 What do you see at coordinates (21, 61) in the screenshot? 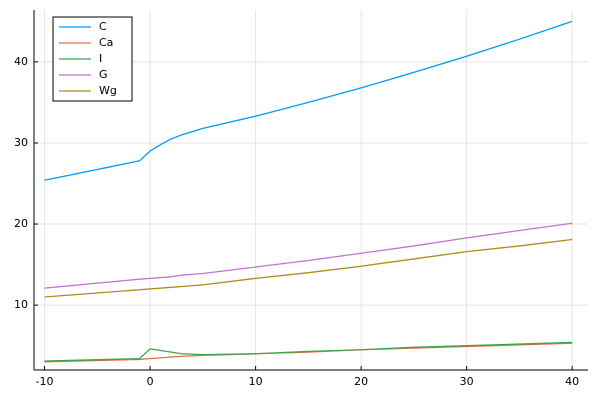
I see `y-tick-label: 40` at bounding box center [21, 61].